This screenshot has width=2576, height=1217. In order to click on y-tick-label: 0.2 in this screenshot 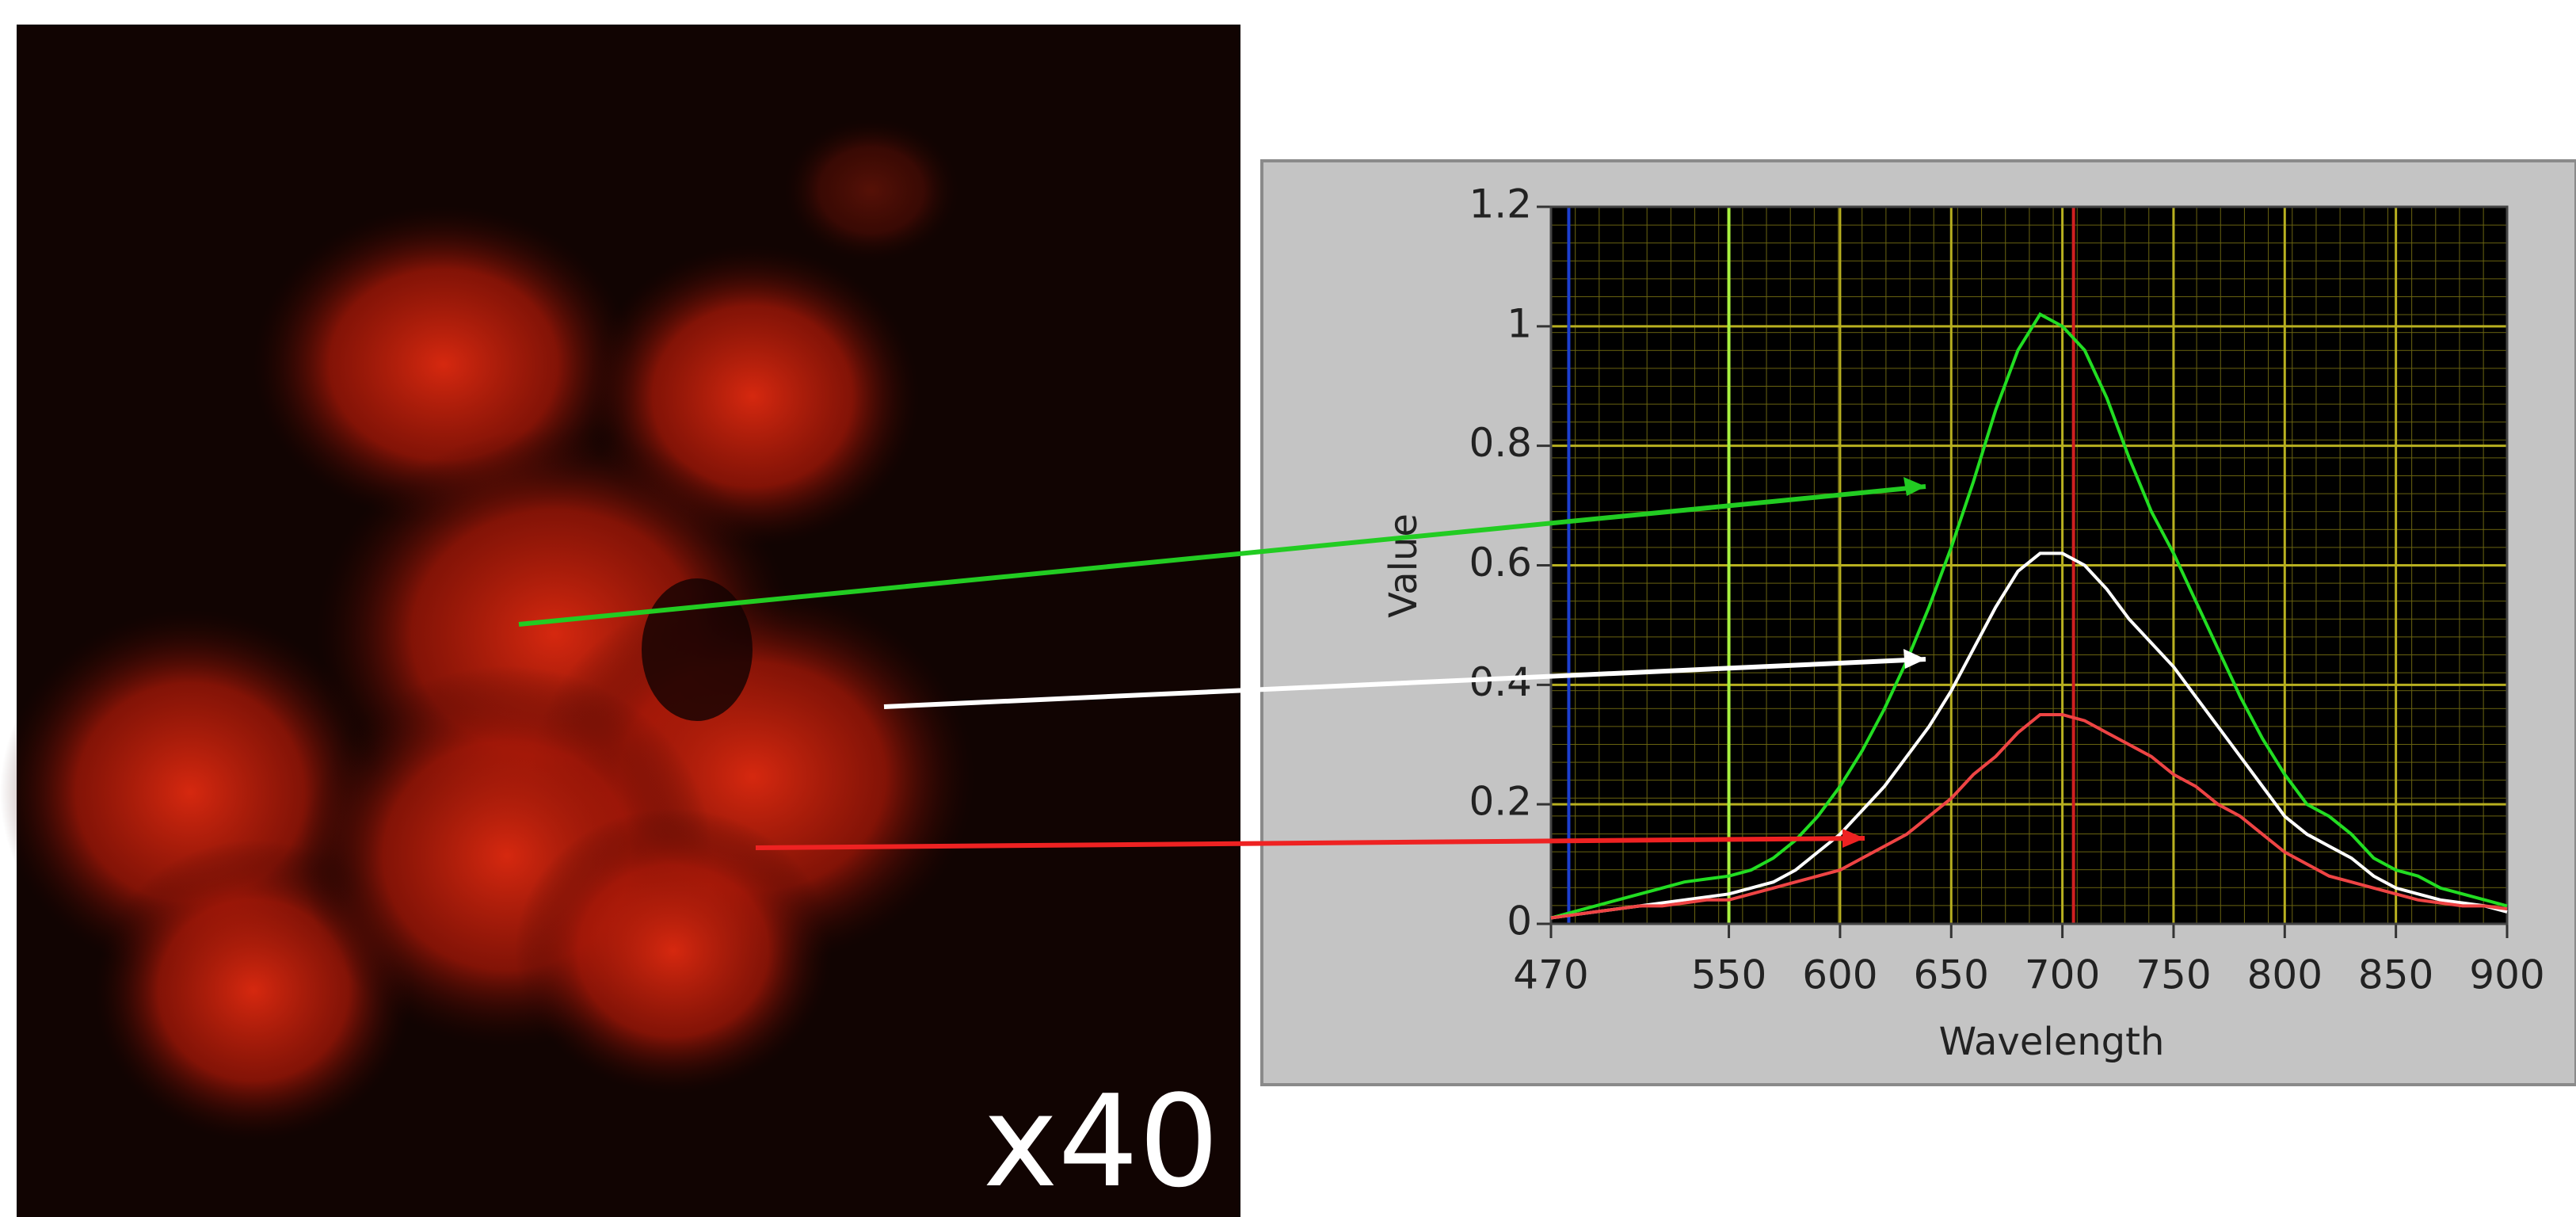, I will do `click(1501, 802)`.